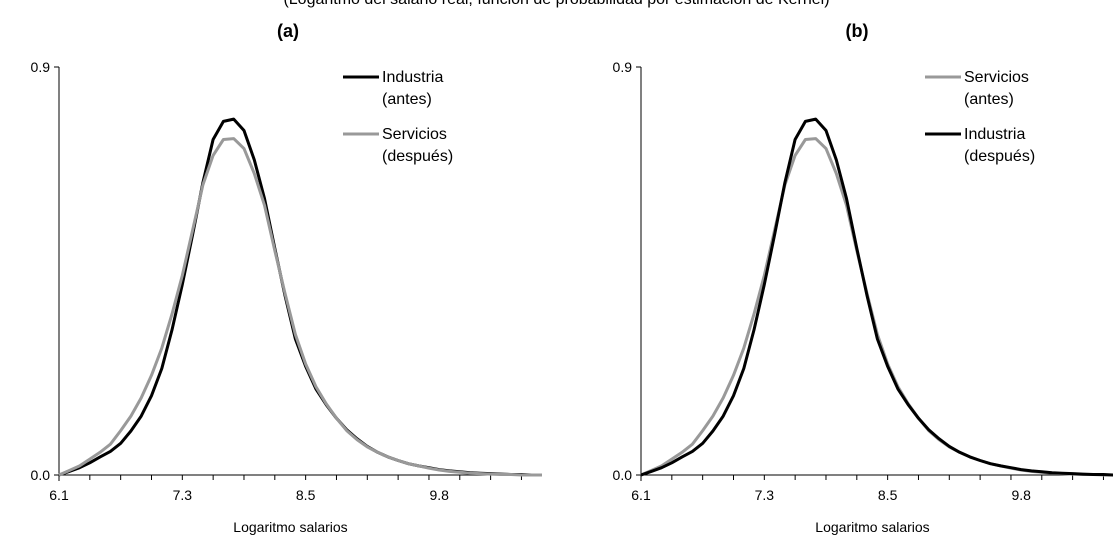 The height and width of the screenshot is (545, 1113). I want to click on legend-label: Industria (antes), so click(412, 88).